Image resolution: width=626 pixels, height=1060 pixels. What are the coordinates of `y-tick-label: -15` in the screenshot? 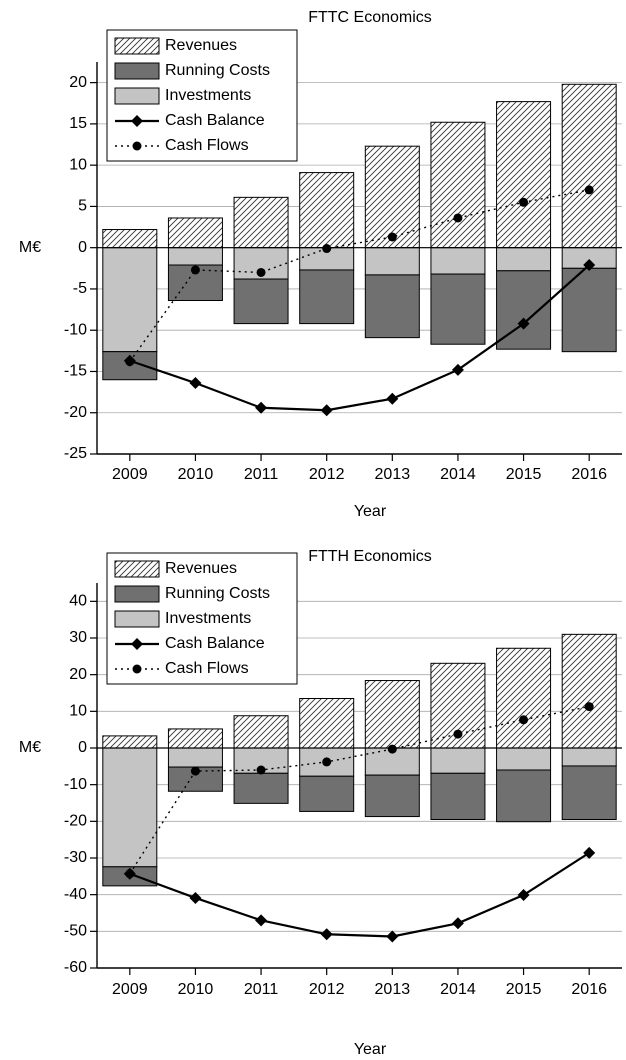 It's located at (75, 371).